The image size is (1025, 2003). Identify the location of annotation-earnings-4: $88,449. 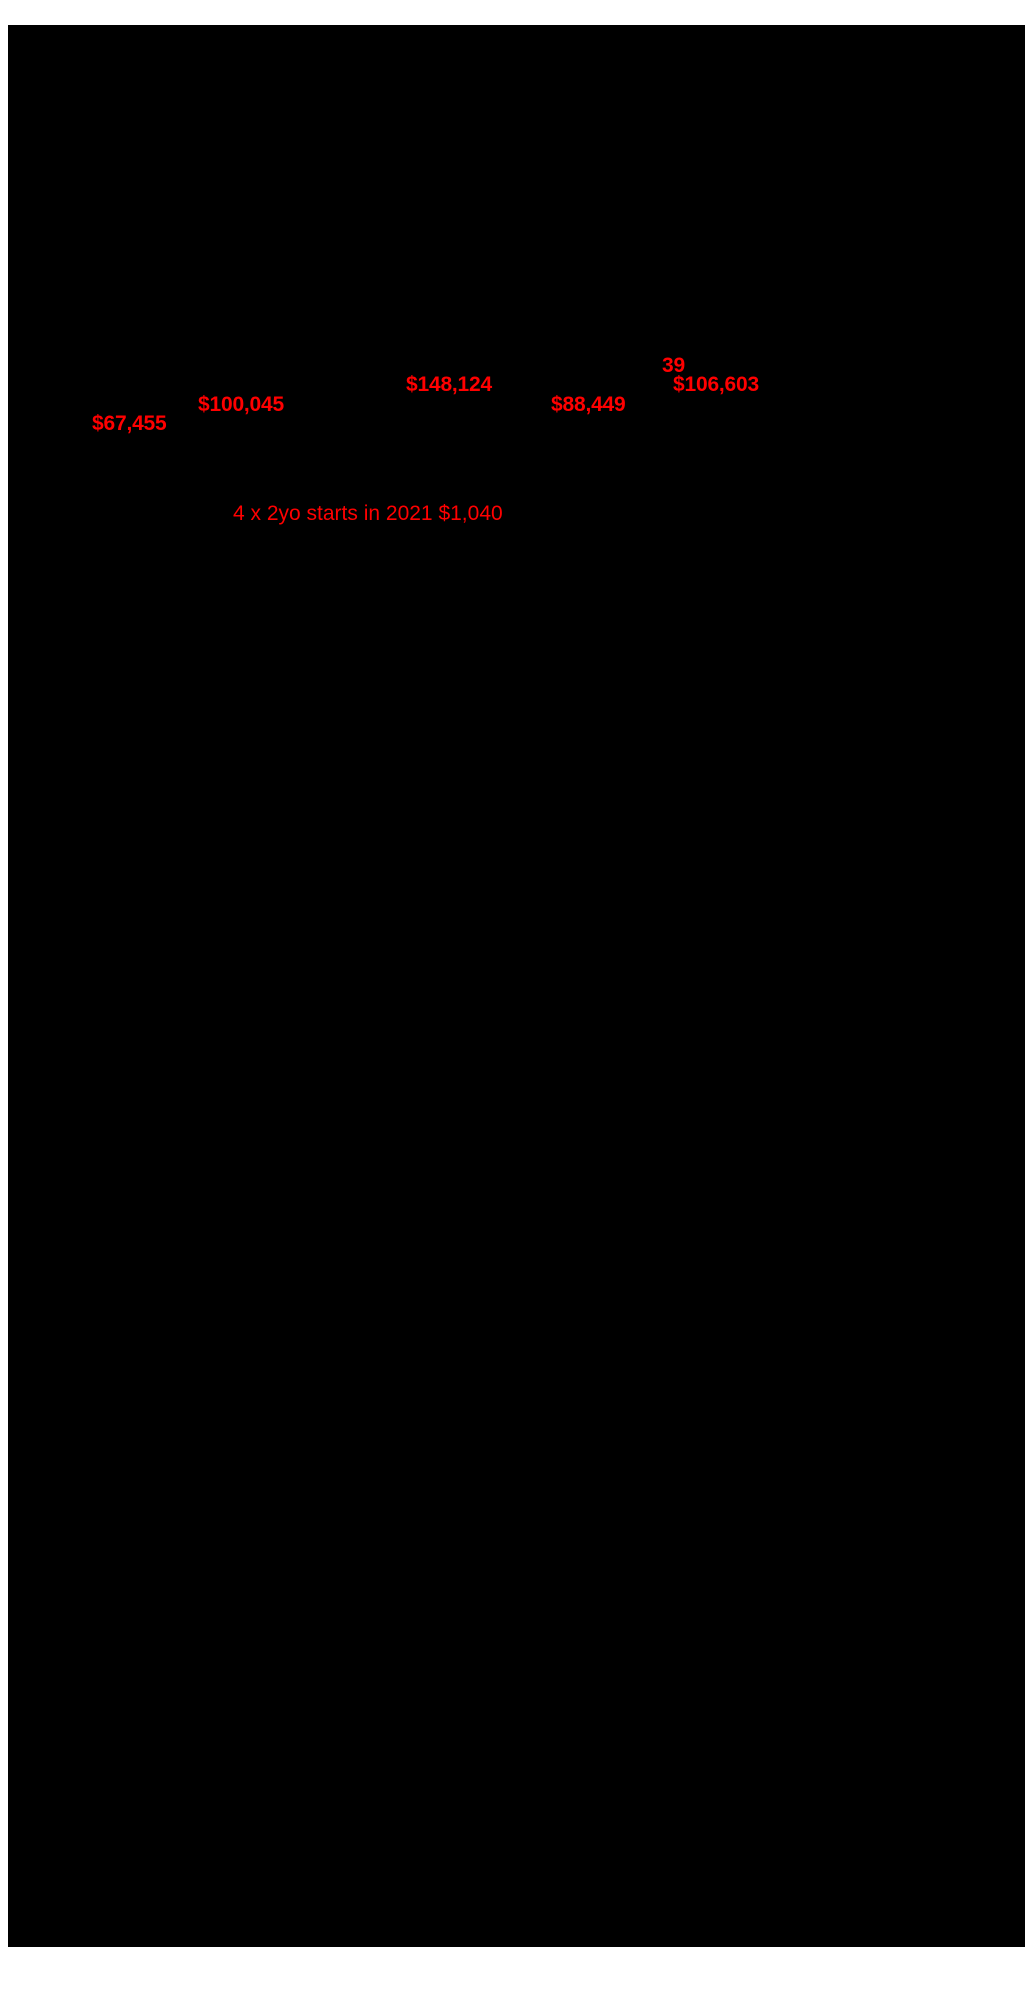
(588, 404).